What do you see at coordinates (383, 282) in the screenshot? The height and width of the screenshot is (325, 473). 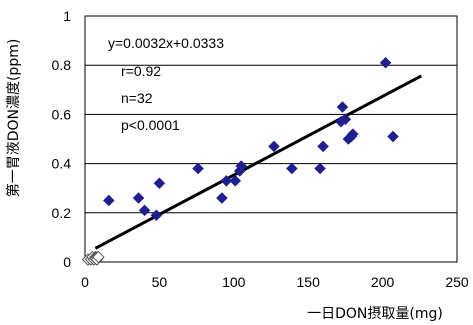 I see `x-tick-label-4: 200` at bounding box center [383, 282].